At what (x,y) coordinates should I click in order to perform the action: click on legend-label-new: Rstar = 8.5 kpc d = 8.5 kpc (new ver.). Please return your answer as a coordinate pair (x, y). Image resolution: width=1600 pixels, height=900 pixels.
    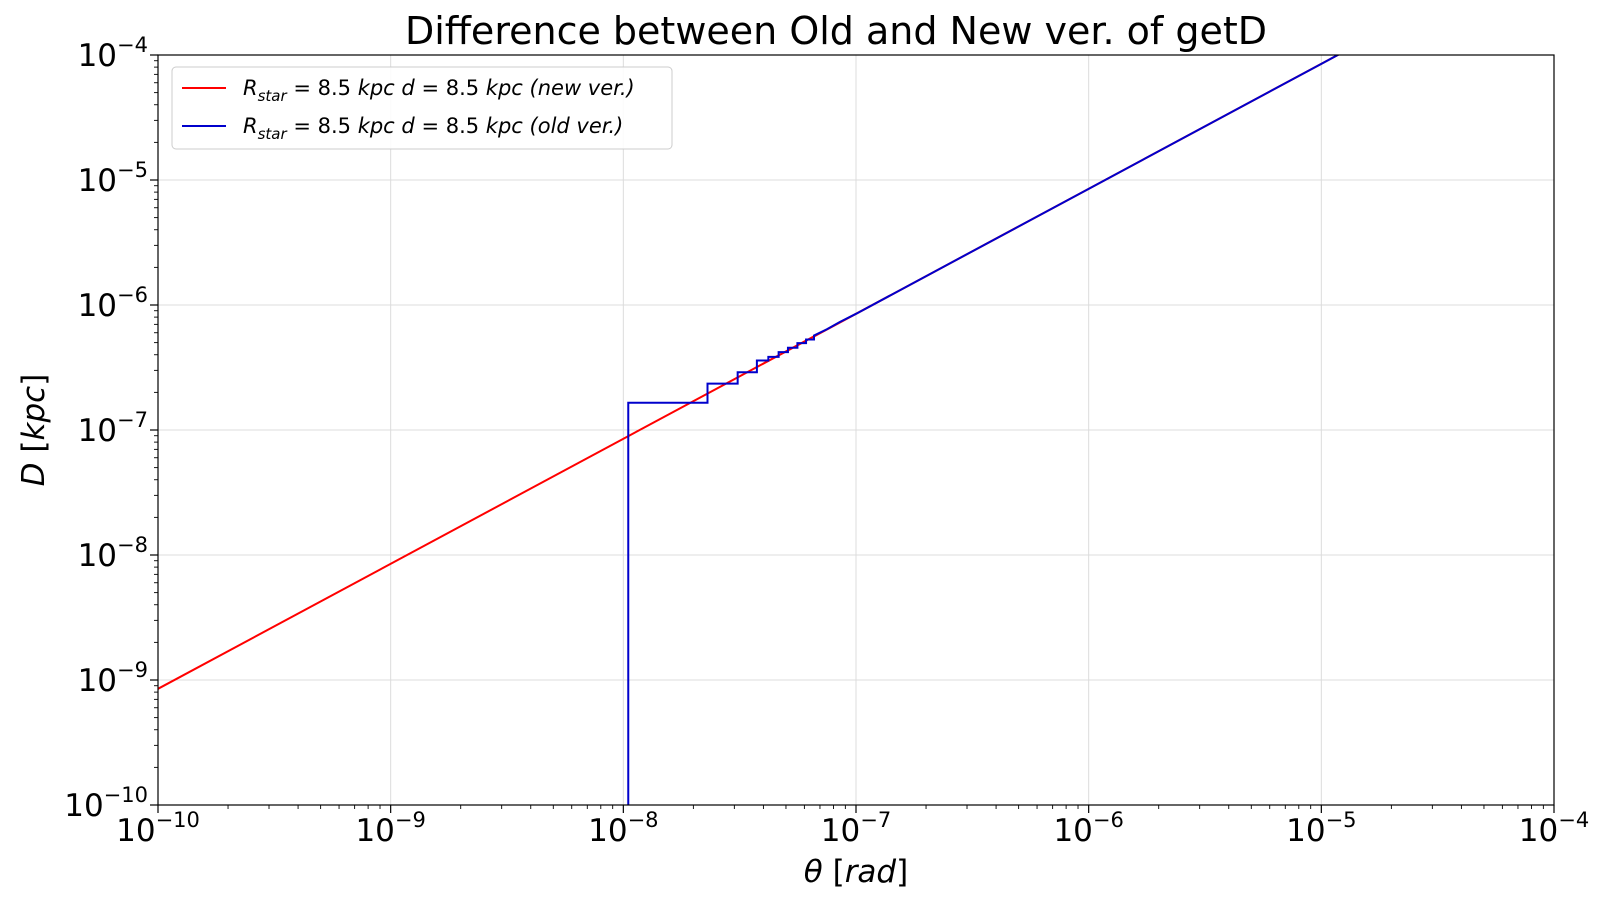
    Looking at the image, I should click on (439, 90).